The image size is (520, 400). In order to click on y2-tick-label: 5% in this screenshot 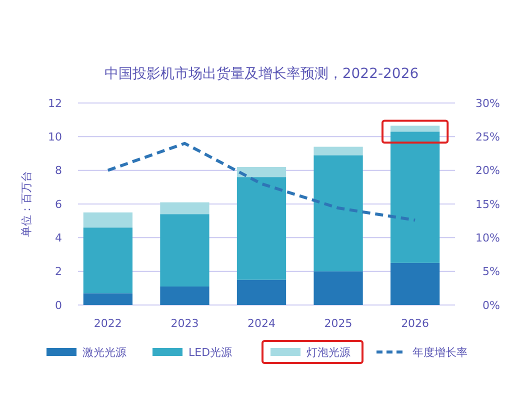, I will do `click(491, 271)`.